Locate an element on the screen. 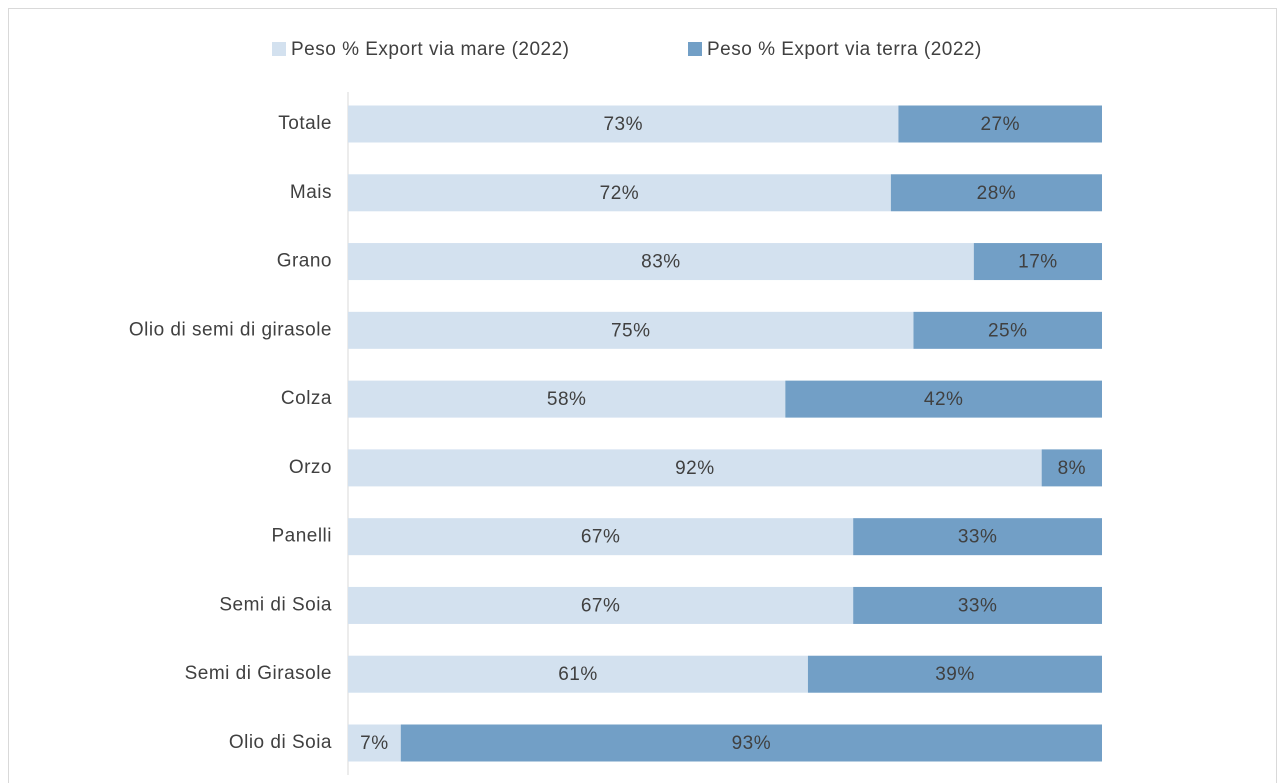  category-label: Semi di Girasole is located at coordinates (258, 673).